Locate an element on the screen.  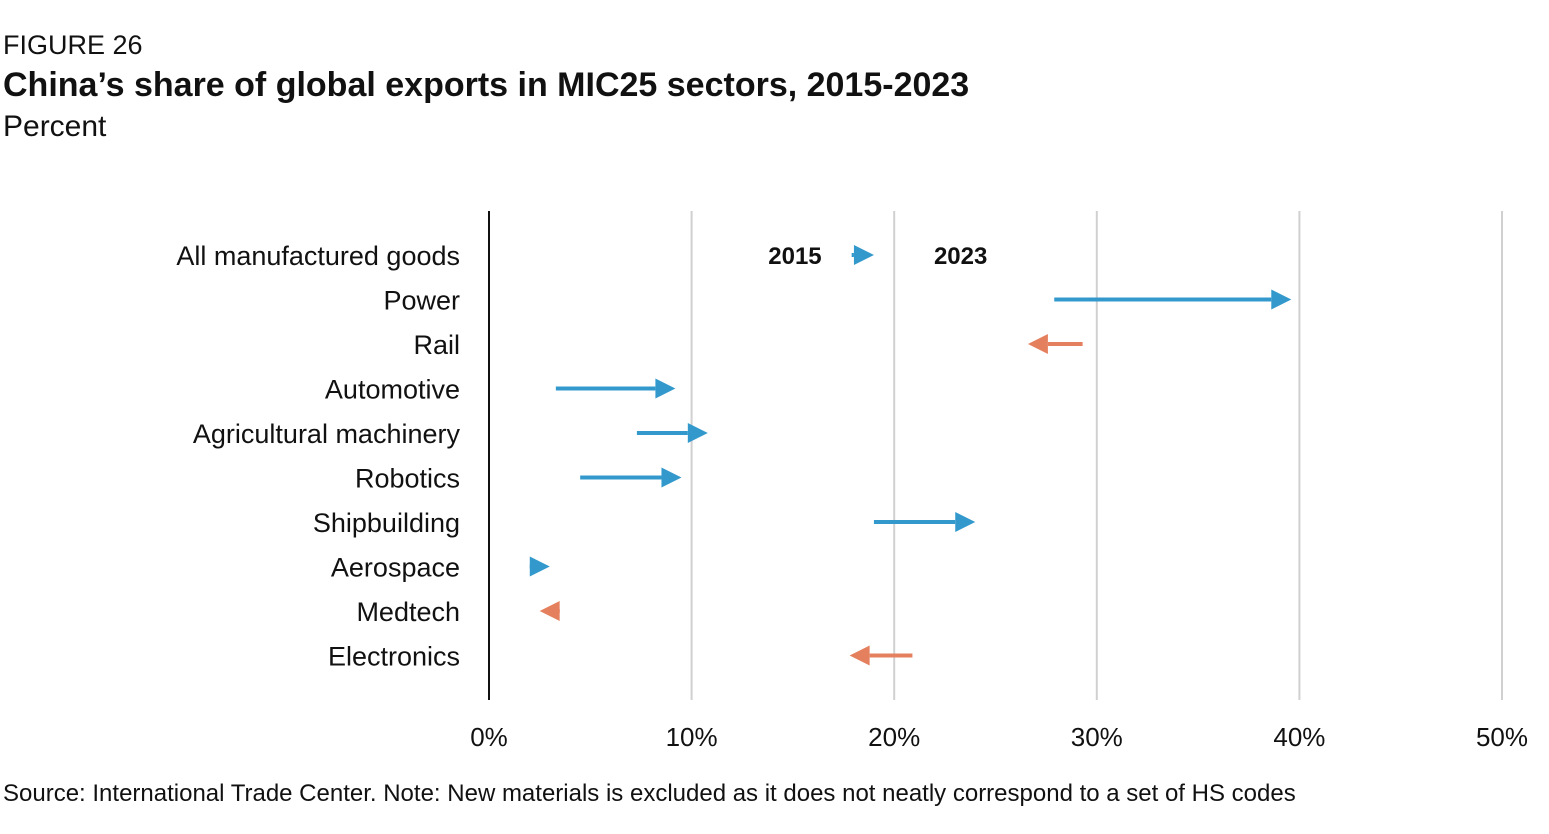
category-label: Robotics is located at coordinates (407, 479).